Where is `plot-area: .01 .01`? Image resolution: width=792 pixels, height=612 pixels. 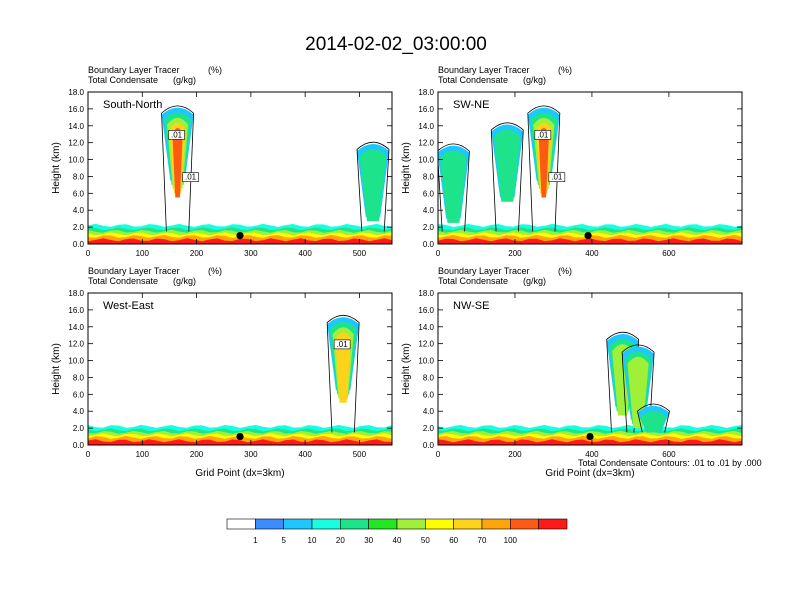 plot-area: .01 .01 is located at coordinates (590, 174).